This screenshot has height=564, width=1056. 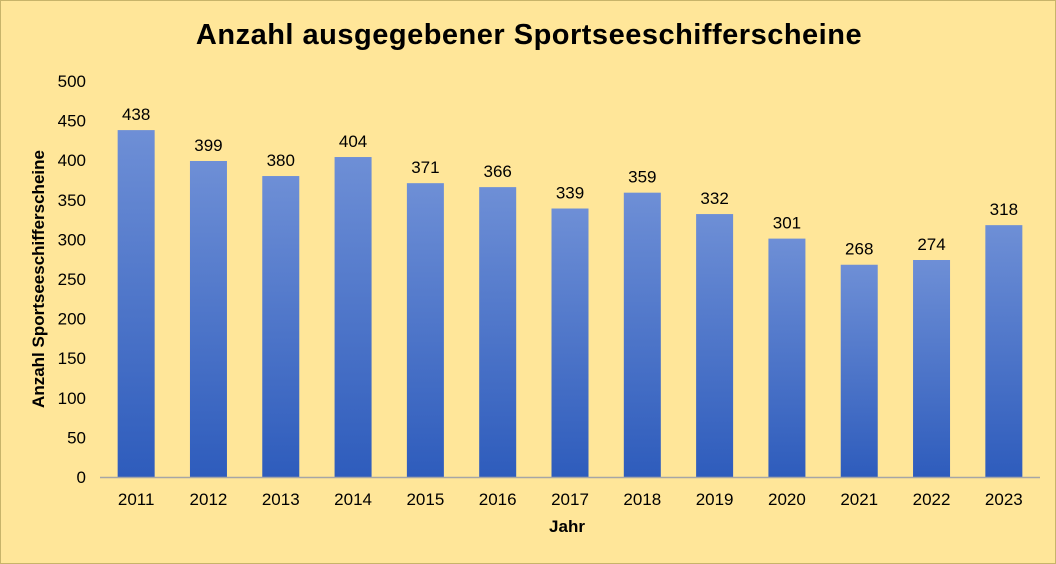 What do you see at coordinates (498, 171) in the screenshot?
I see `data-label: 366` at bounding box center [498, 171].